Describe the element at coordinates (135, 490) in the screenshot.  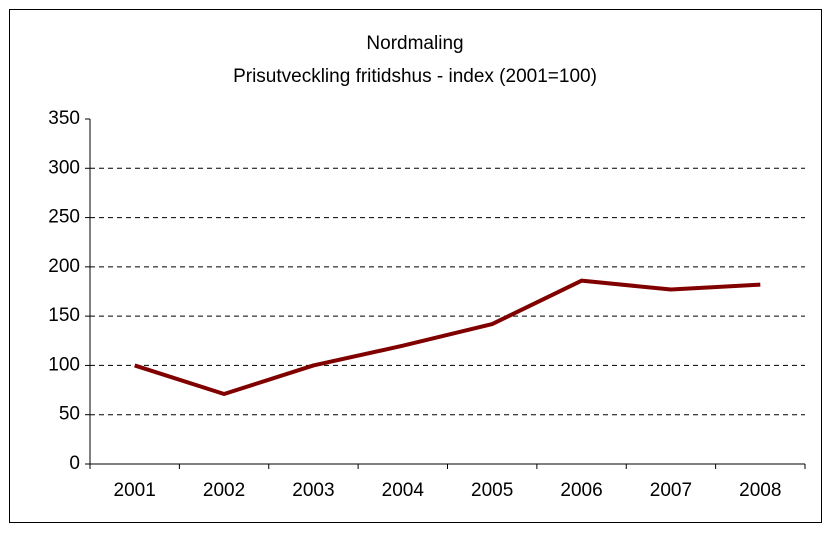
I see `x-tick-label: 2001` at that location.